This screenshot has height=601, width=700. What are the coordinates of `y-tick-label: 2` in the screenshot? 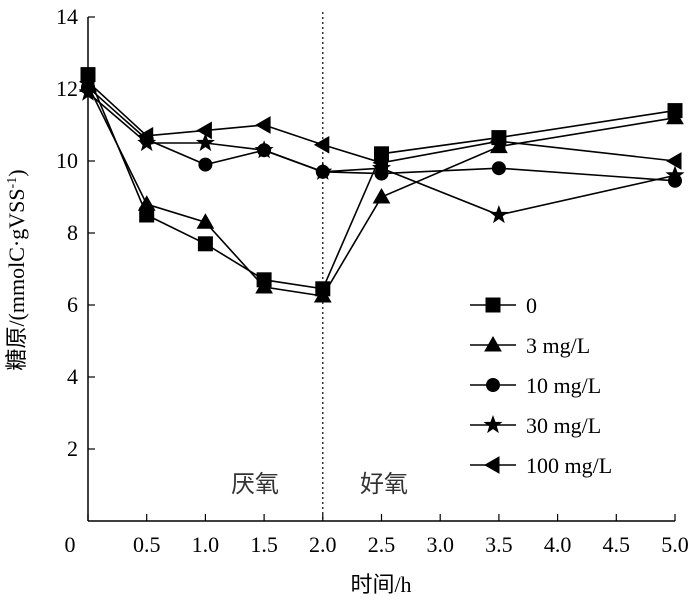 It's located at (72, 448).